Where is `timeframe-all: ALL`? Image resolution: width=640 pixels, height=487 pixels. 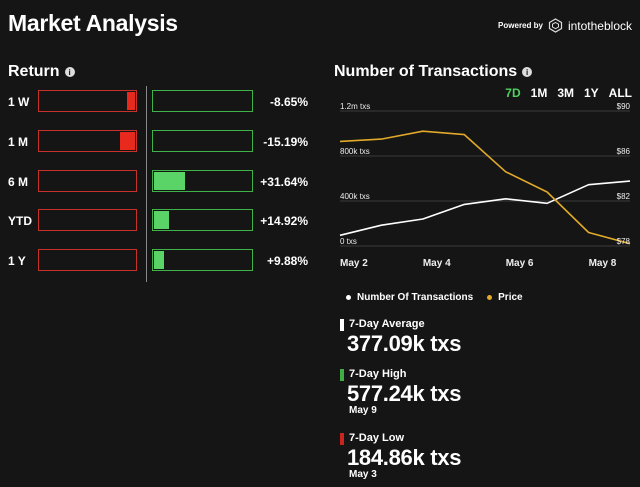
timeframe-all: ALL is located at coordinates (620, 93).